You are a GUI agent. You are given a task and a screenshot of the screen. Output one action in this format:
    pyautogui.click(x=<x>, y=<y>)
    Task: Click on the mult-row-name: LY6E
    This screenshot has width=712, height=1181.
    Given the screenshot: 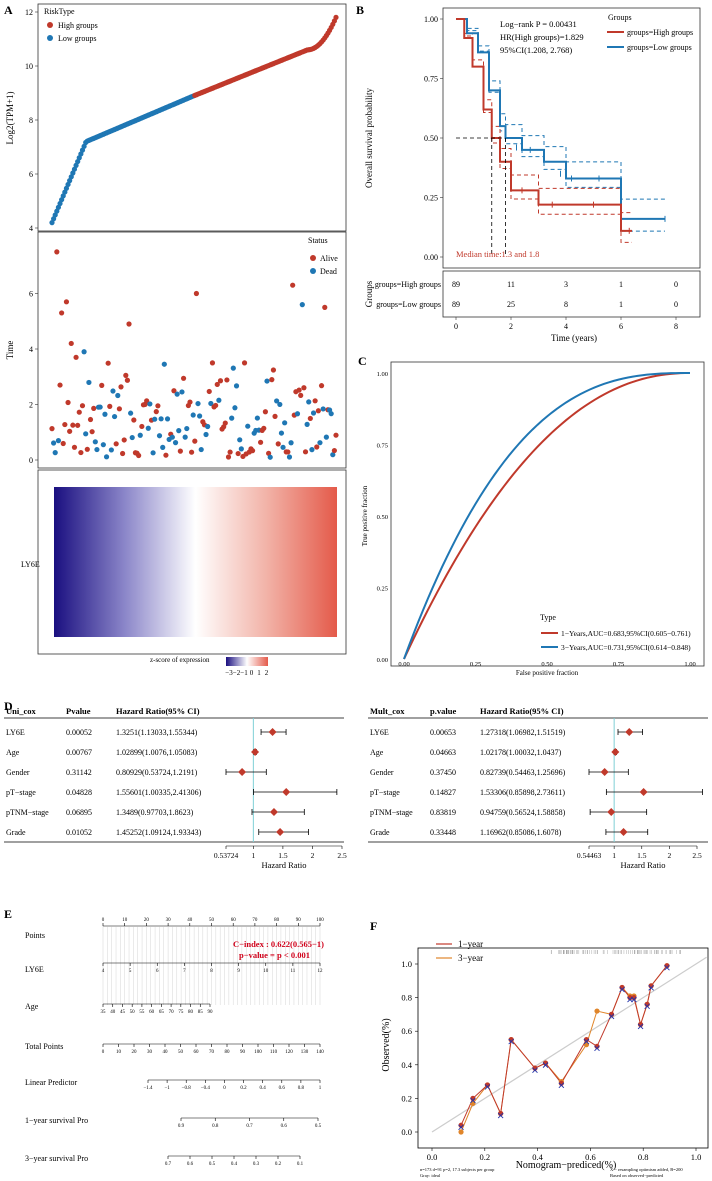 What is the action you would take?
    pyautogui.click(x=379, y=732)
    